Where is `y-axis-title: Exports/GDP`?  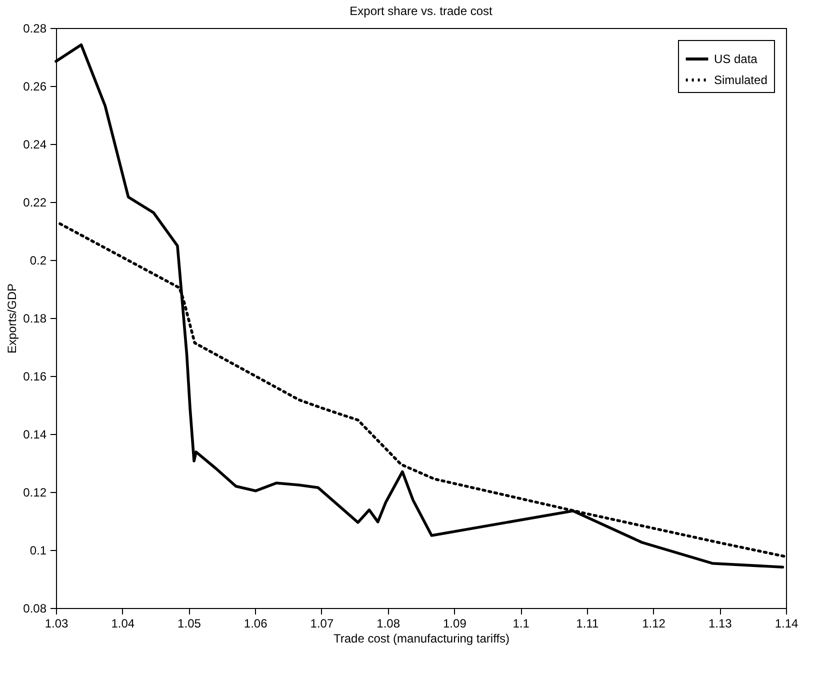
y-axis-title: Exports/GDP is located at coordinates (12, 318).